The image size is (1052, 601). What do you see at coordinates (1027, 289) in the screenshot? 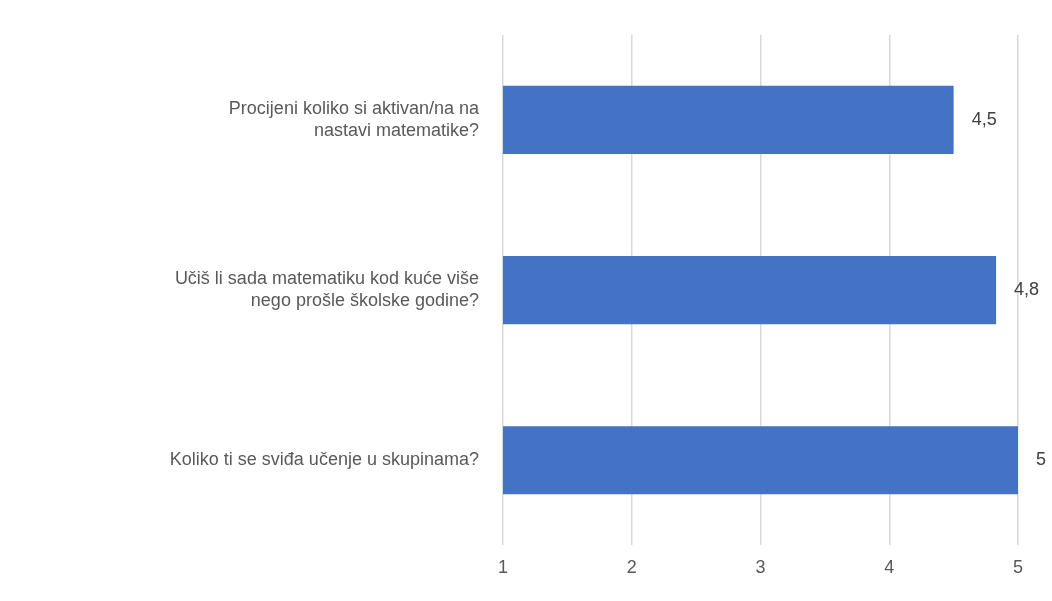
I see `data-label: 4,8` at bounding box center [1027, 289].